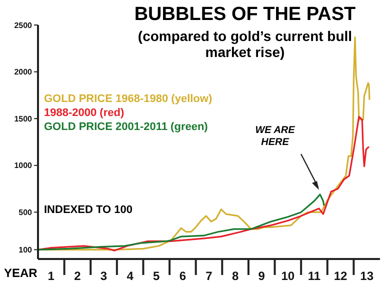 The height and width of the screenshot is (283, 384). Describe the element at coordinates (25, 213) in the screenshot. I see `y-tick-label: 500` at that location.